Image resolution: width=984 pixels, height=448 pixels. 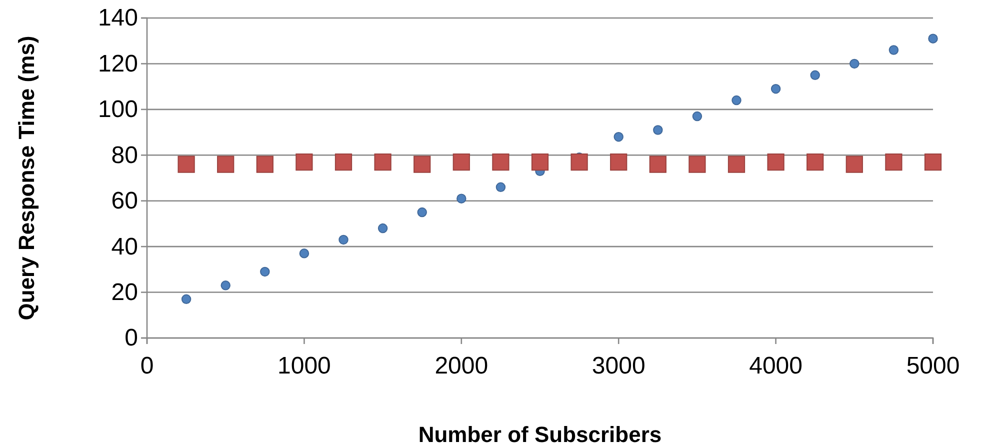 What do you see at coordinates (26, 178) in the screenshot?
I see `y-axis-title: Query Response Time (ms)` at bounding box center [26, 178].